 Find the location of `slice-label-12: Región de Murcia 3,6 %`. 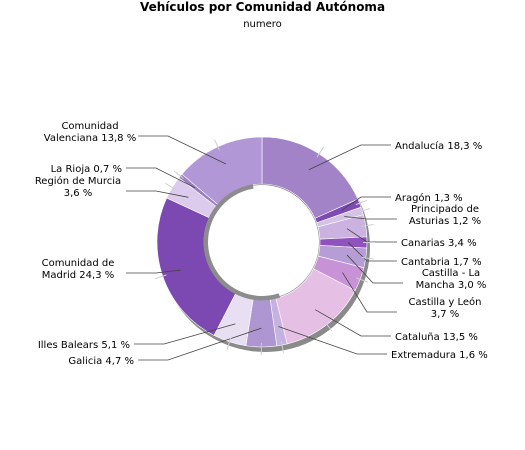

slice-label-12: Región de Murcia 3,6 % is located at coordinates (78, 187).